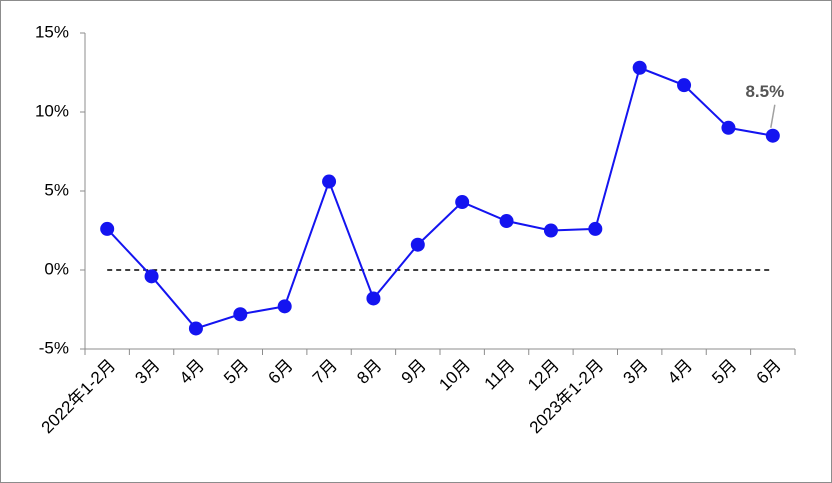  Describe the element at coordinates (764, 91) in the screenshot. I see `value-label: 8.5%` at that location.